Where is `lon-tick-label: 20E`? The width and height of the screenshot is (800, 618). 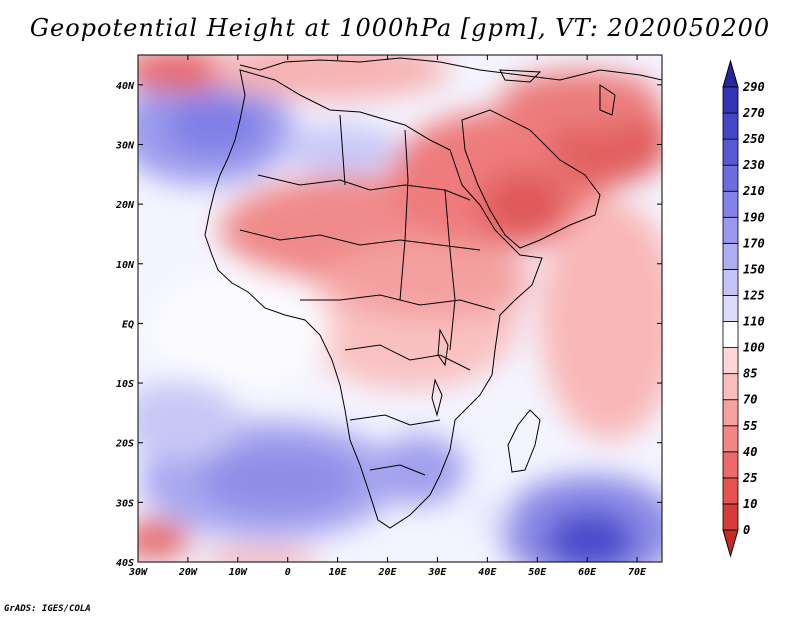
lon-tick-label: 20E is located at coordinates (387, 572).